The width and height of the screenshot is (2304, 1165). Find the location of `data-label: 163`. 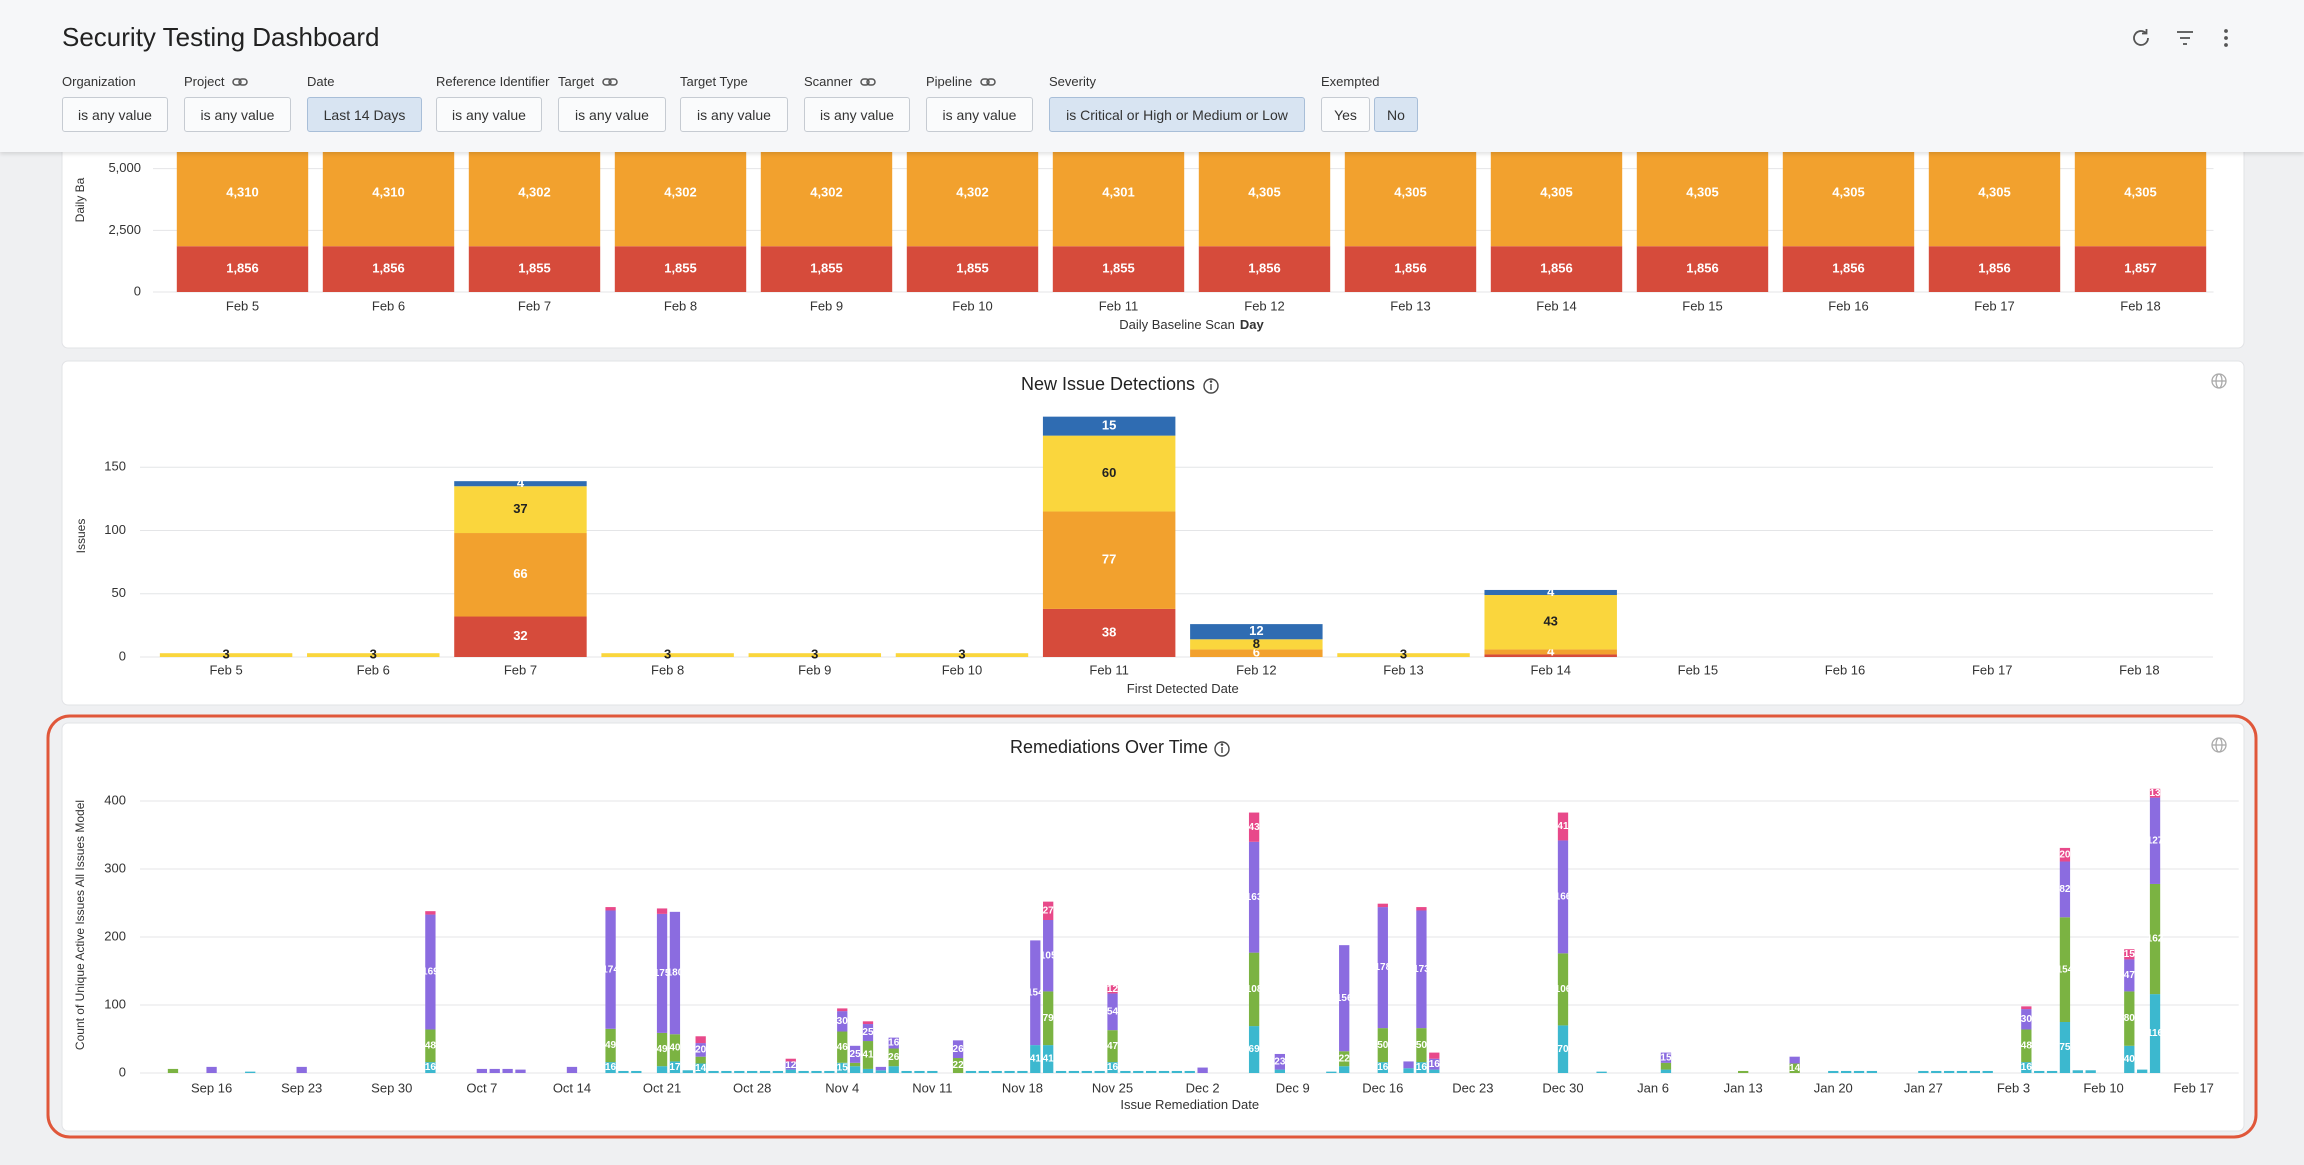

data-label: 163 is located at coordinates (1254, 897).